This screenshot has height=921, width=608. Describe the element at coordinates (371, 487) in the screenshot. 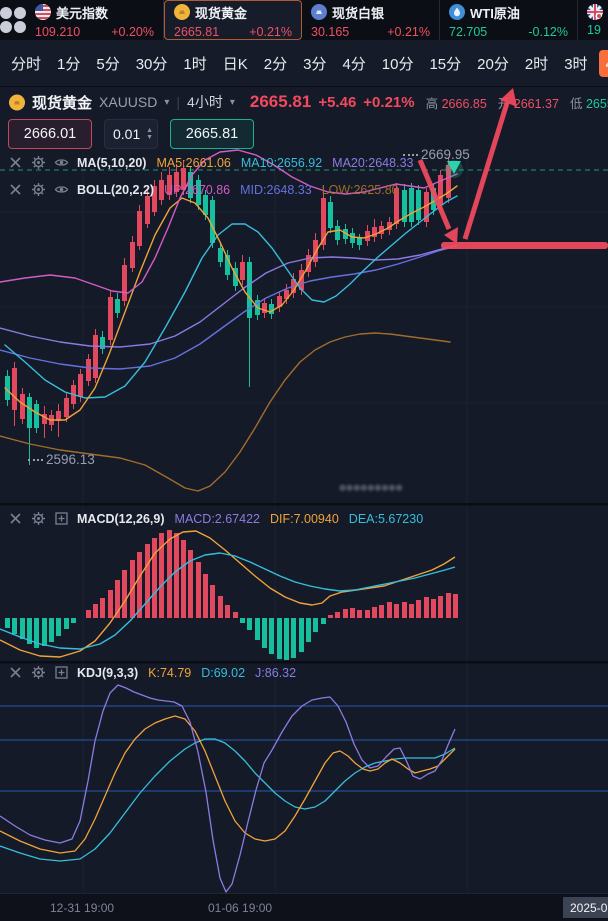

I see `watermark: ●●●●●●●●●` at that location.